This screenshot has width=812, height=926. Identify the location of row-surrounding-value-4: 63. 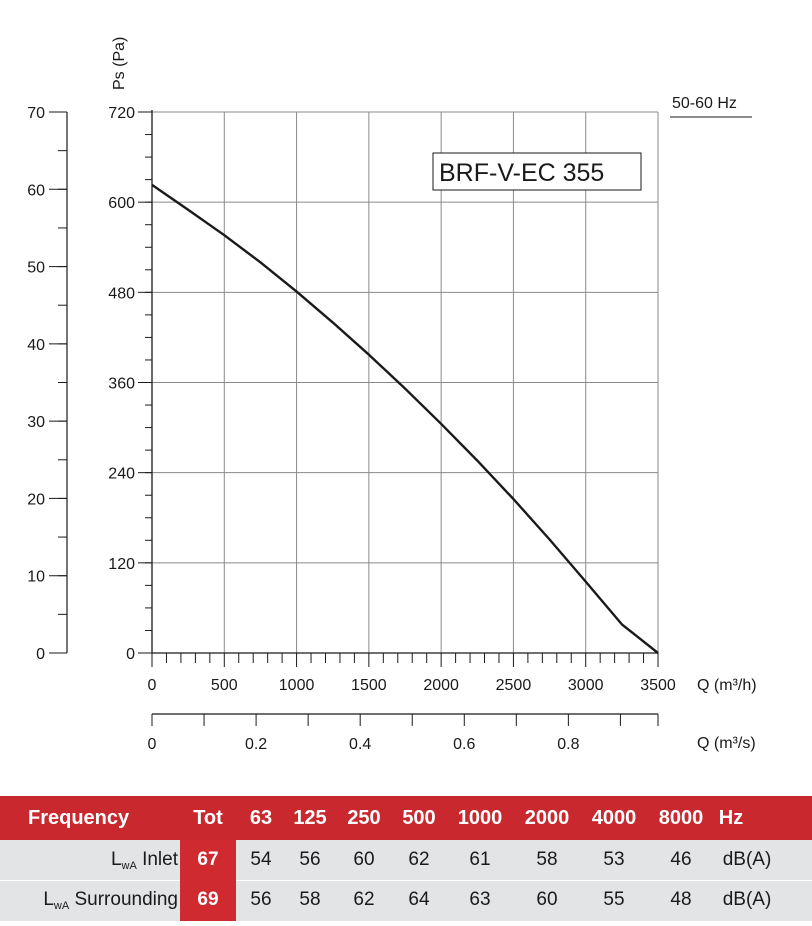
(480, 899).